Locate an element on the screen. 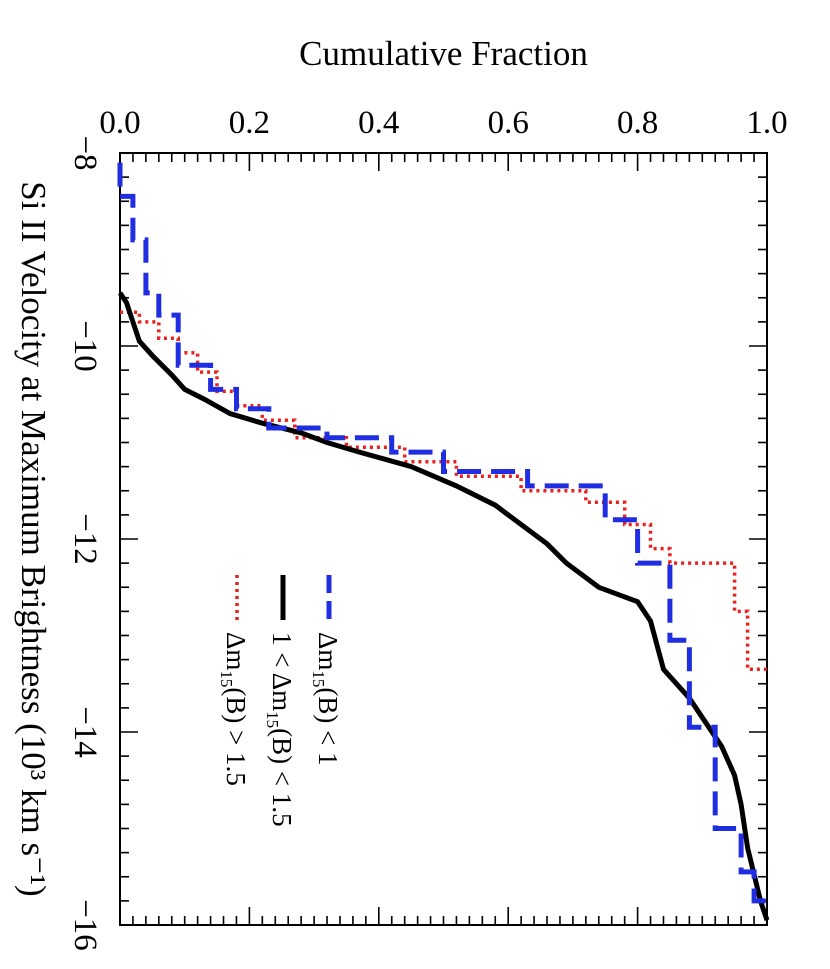  legend-label-suffix: (B) < 1.5 is located at coordinates (282, 777).